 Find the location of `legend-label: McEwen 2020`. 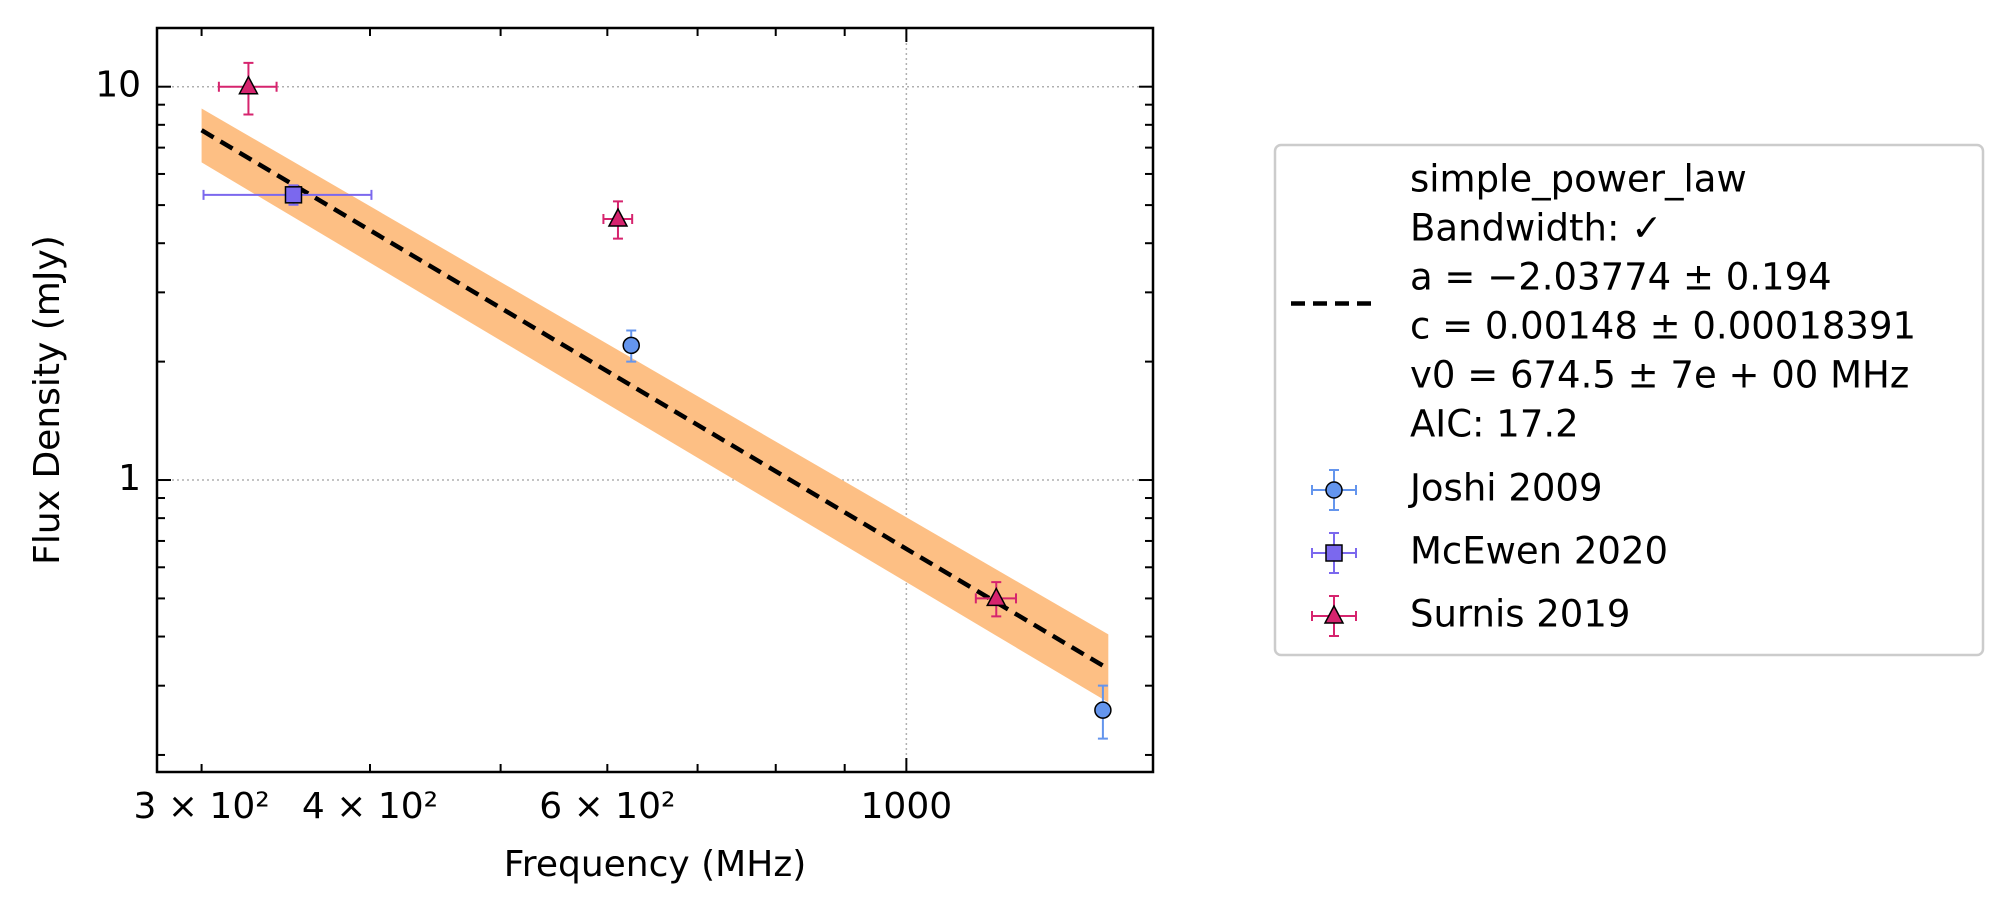

legend-label: McEwen 2020 is located at coordinates (1539, 551).